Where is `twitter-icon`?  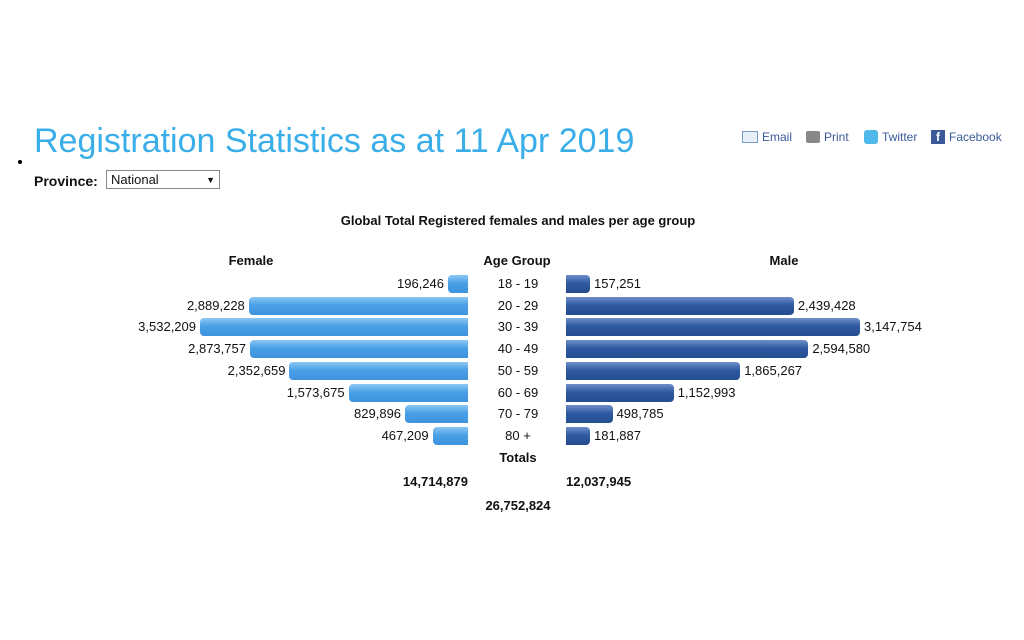
twitter-icon is located at coordinates (871, 137).